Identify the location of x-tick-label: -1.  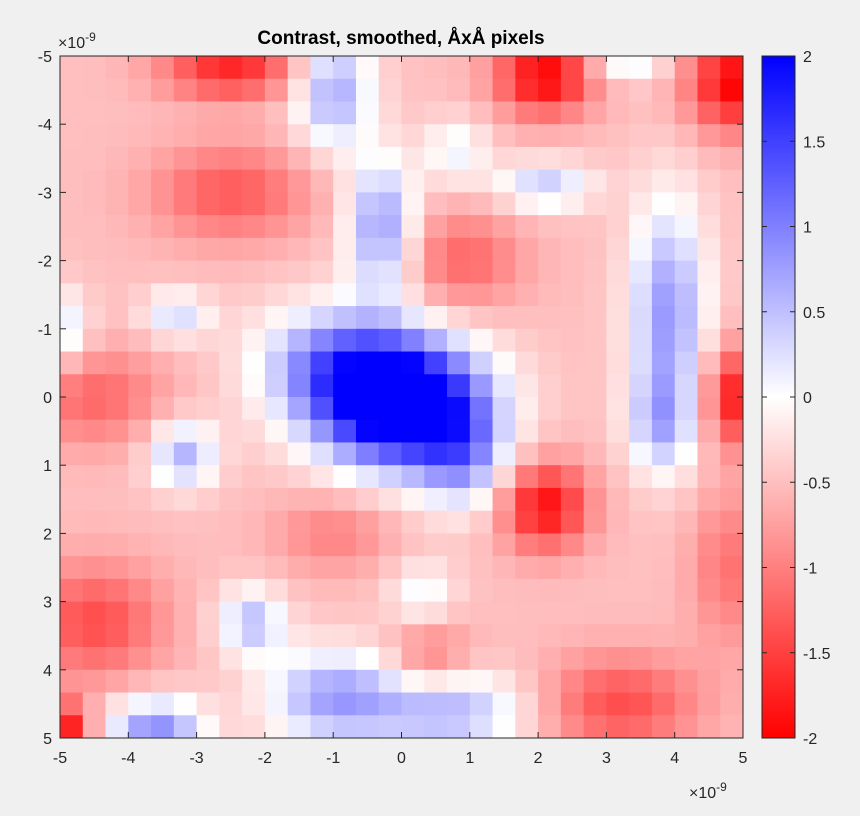
(333, 758).